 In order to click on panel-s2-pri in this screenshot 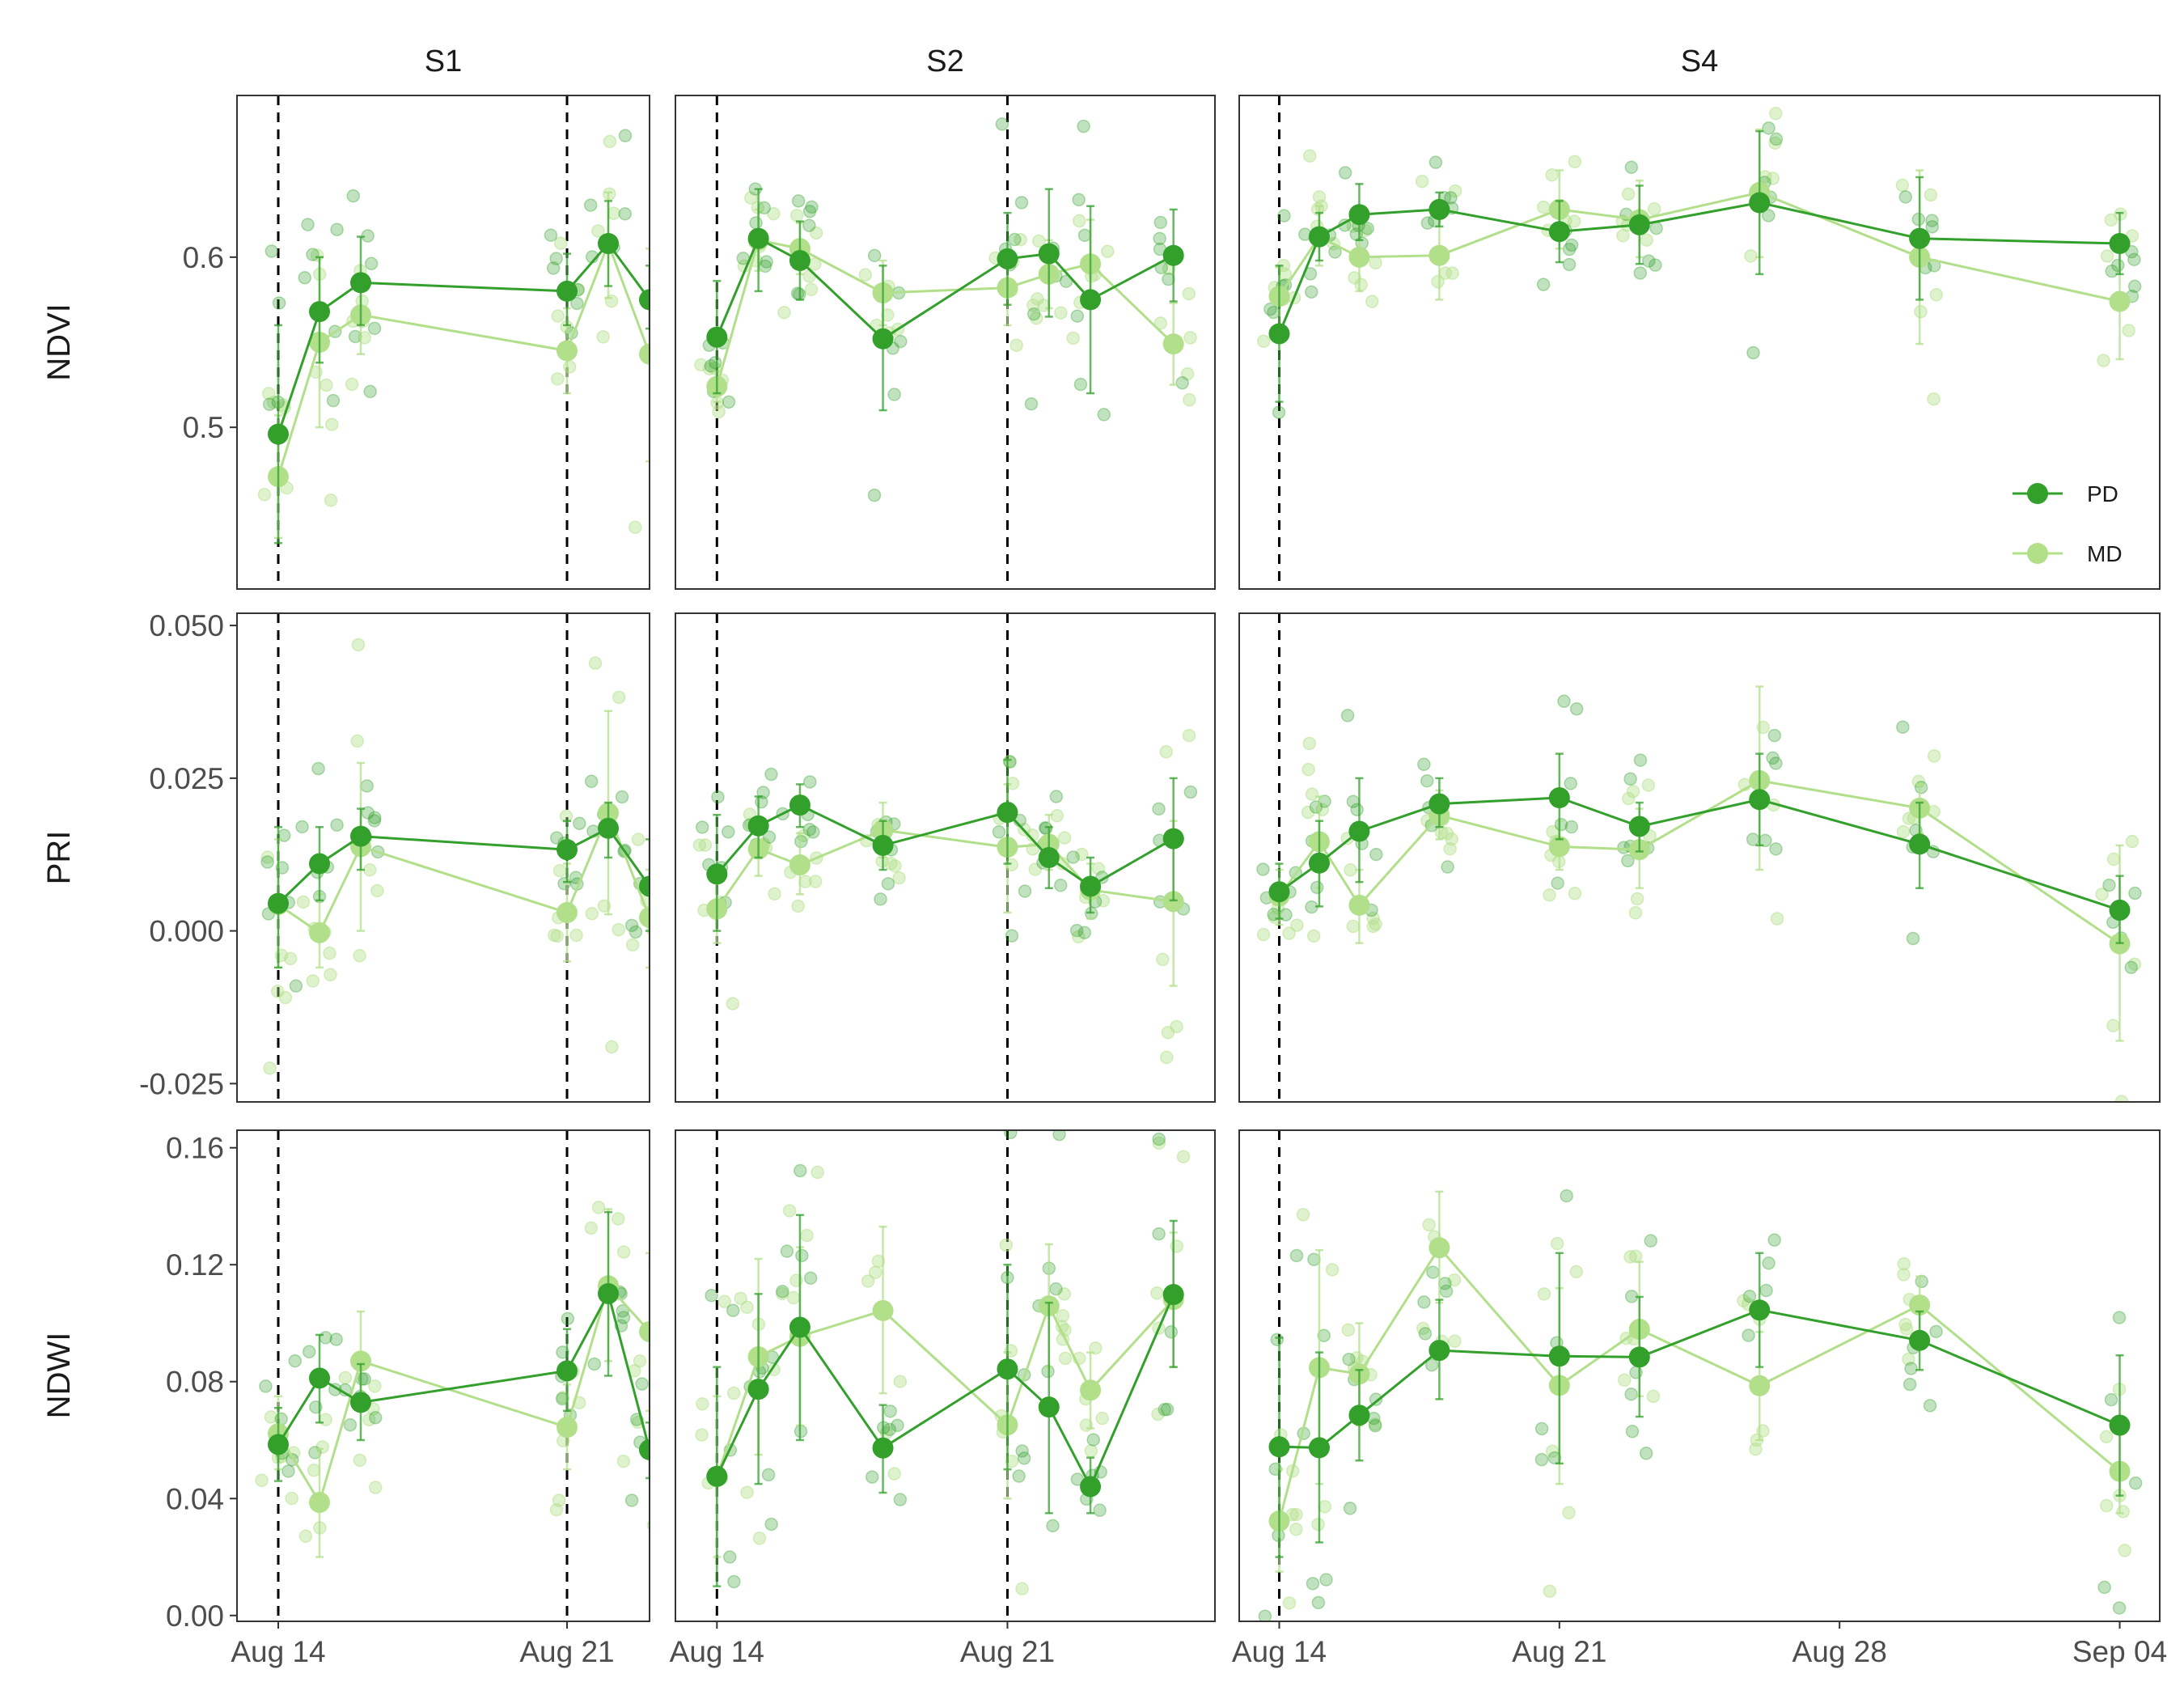, I will do `click(945, 857)`.